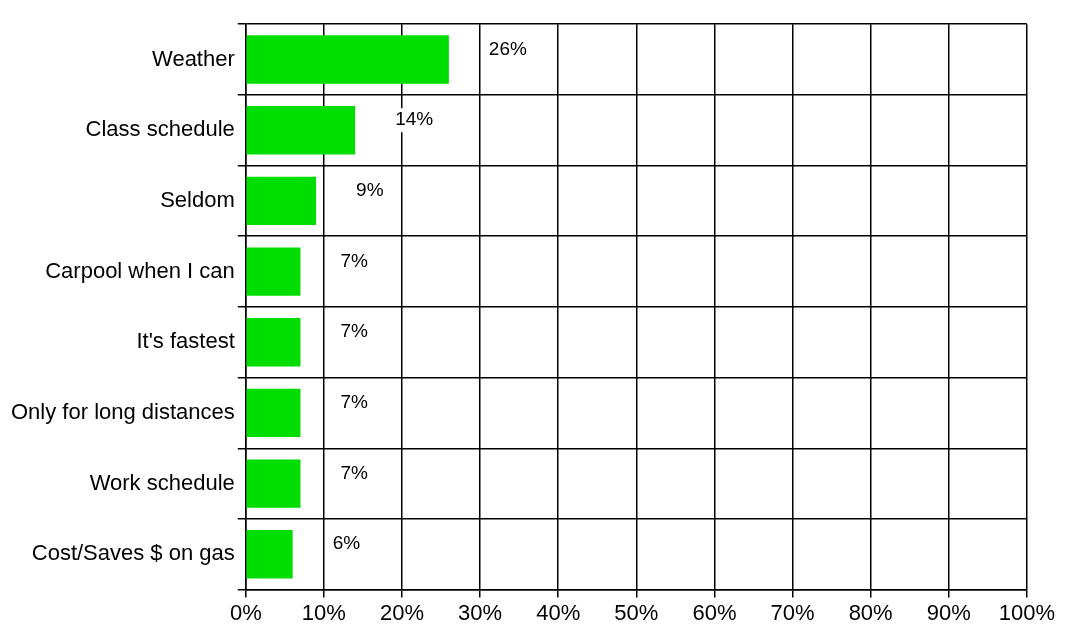 The height and width of the screenshot is (642, 1068). I want to click on y-tick-label: It's fastest, so click(185, 341).